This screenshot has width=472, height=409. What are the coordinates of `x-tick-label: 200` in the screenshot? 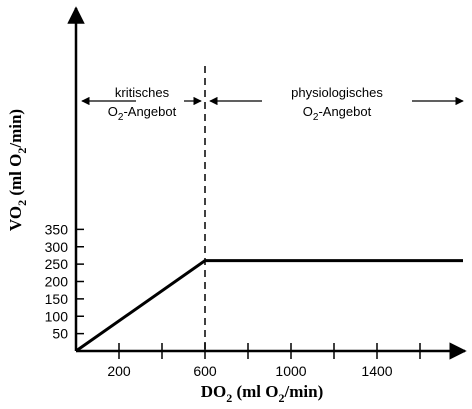 It's located at (119, 371).